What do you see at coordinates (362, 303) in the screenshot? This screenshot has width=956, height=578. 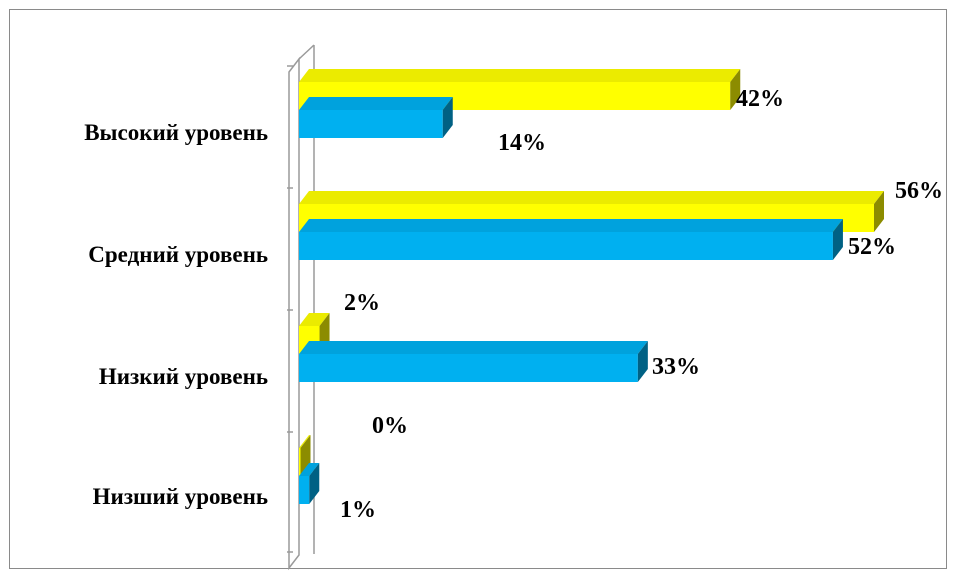 I see `data-label: 2%` at bounding box center [362, 303].